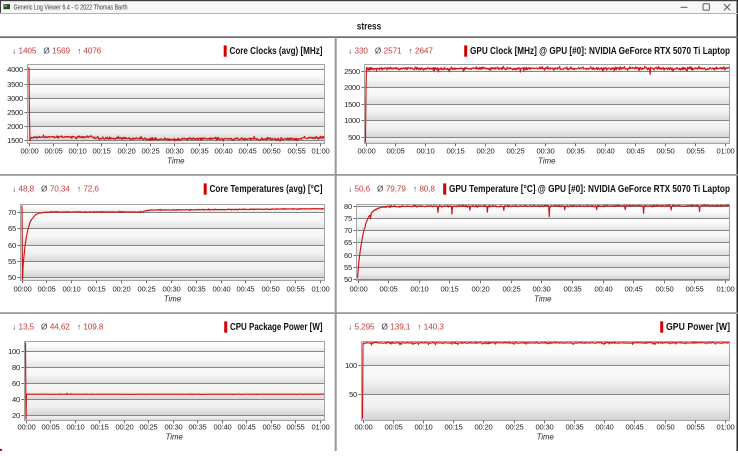 This screenshot has width=738, height=456. Describe the element at coordinates (348, 242) in the screenshot. I see `svg-text: 65` at that location.